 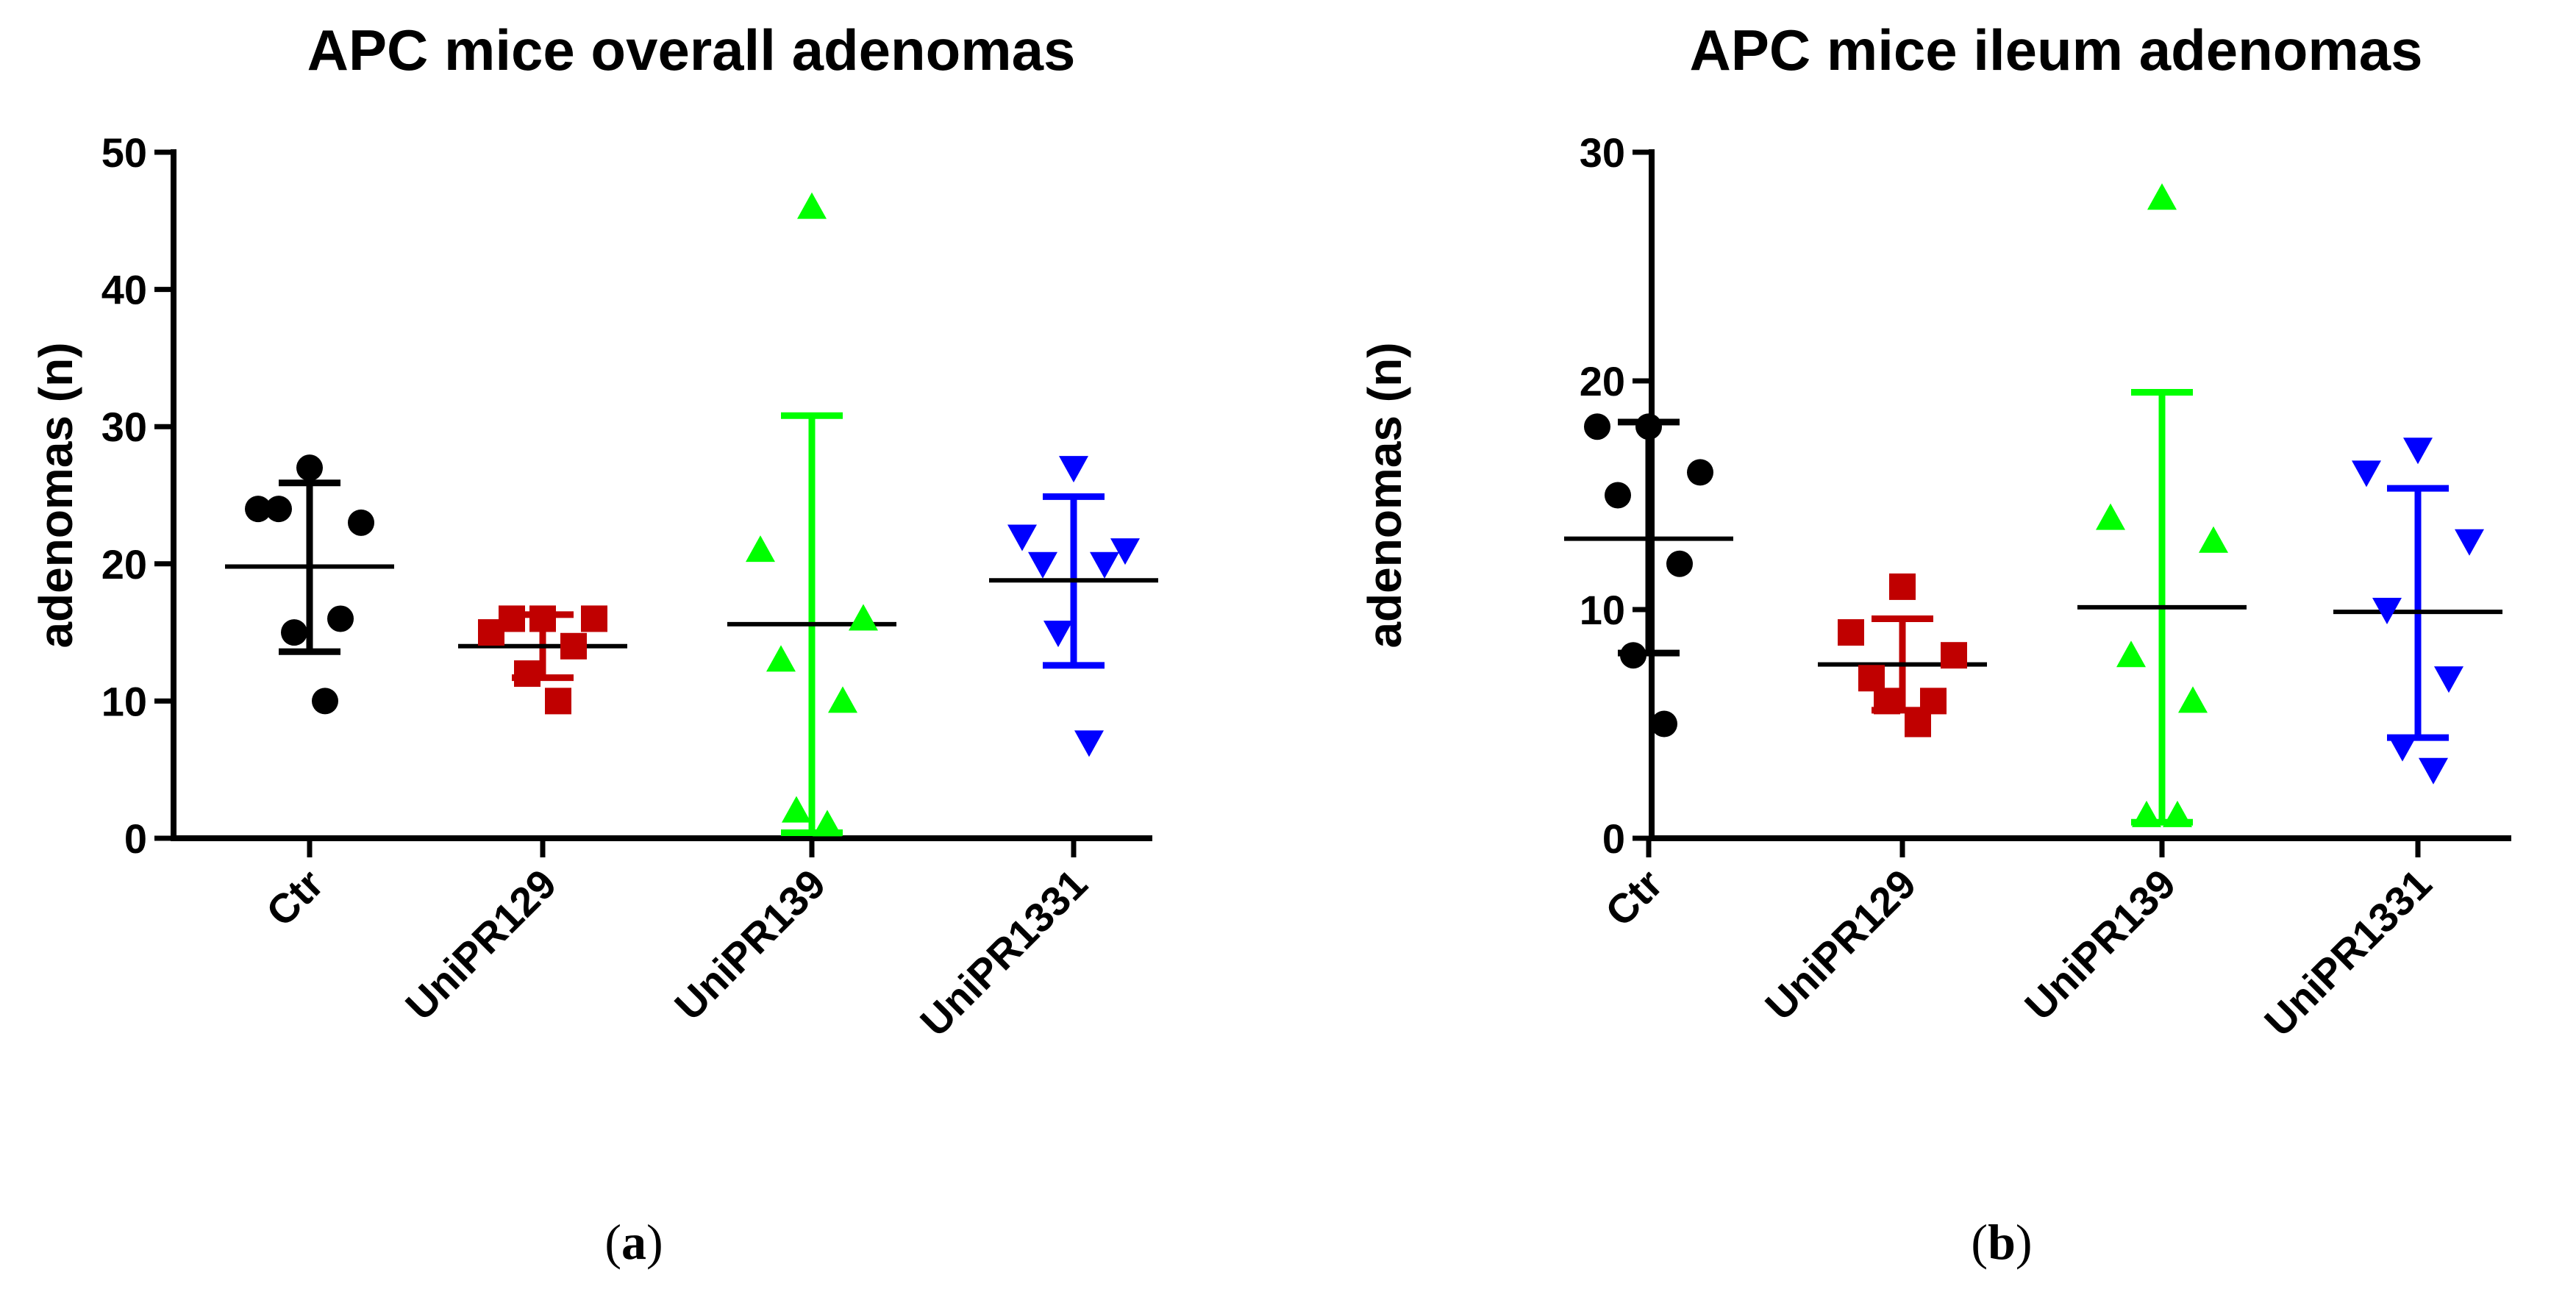 What do you see at coordinates (2001, 1242) in the screenshot?
I see `panel-caption: (b)` at bounding box center [2001, 1242].